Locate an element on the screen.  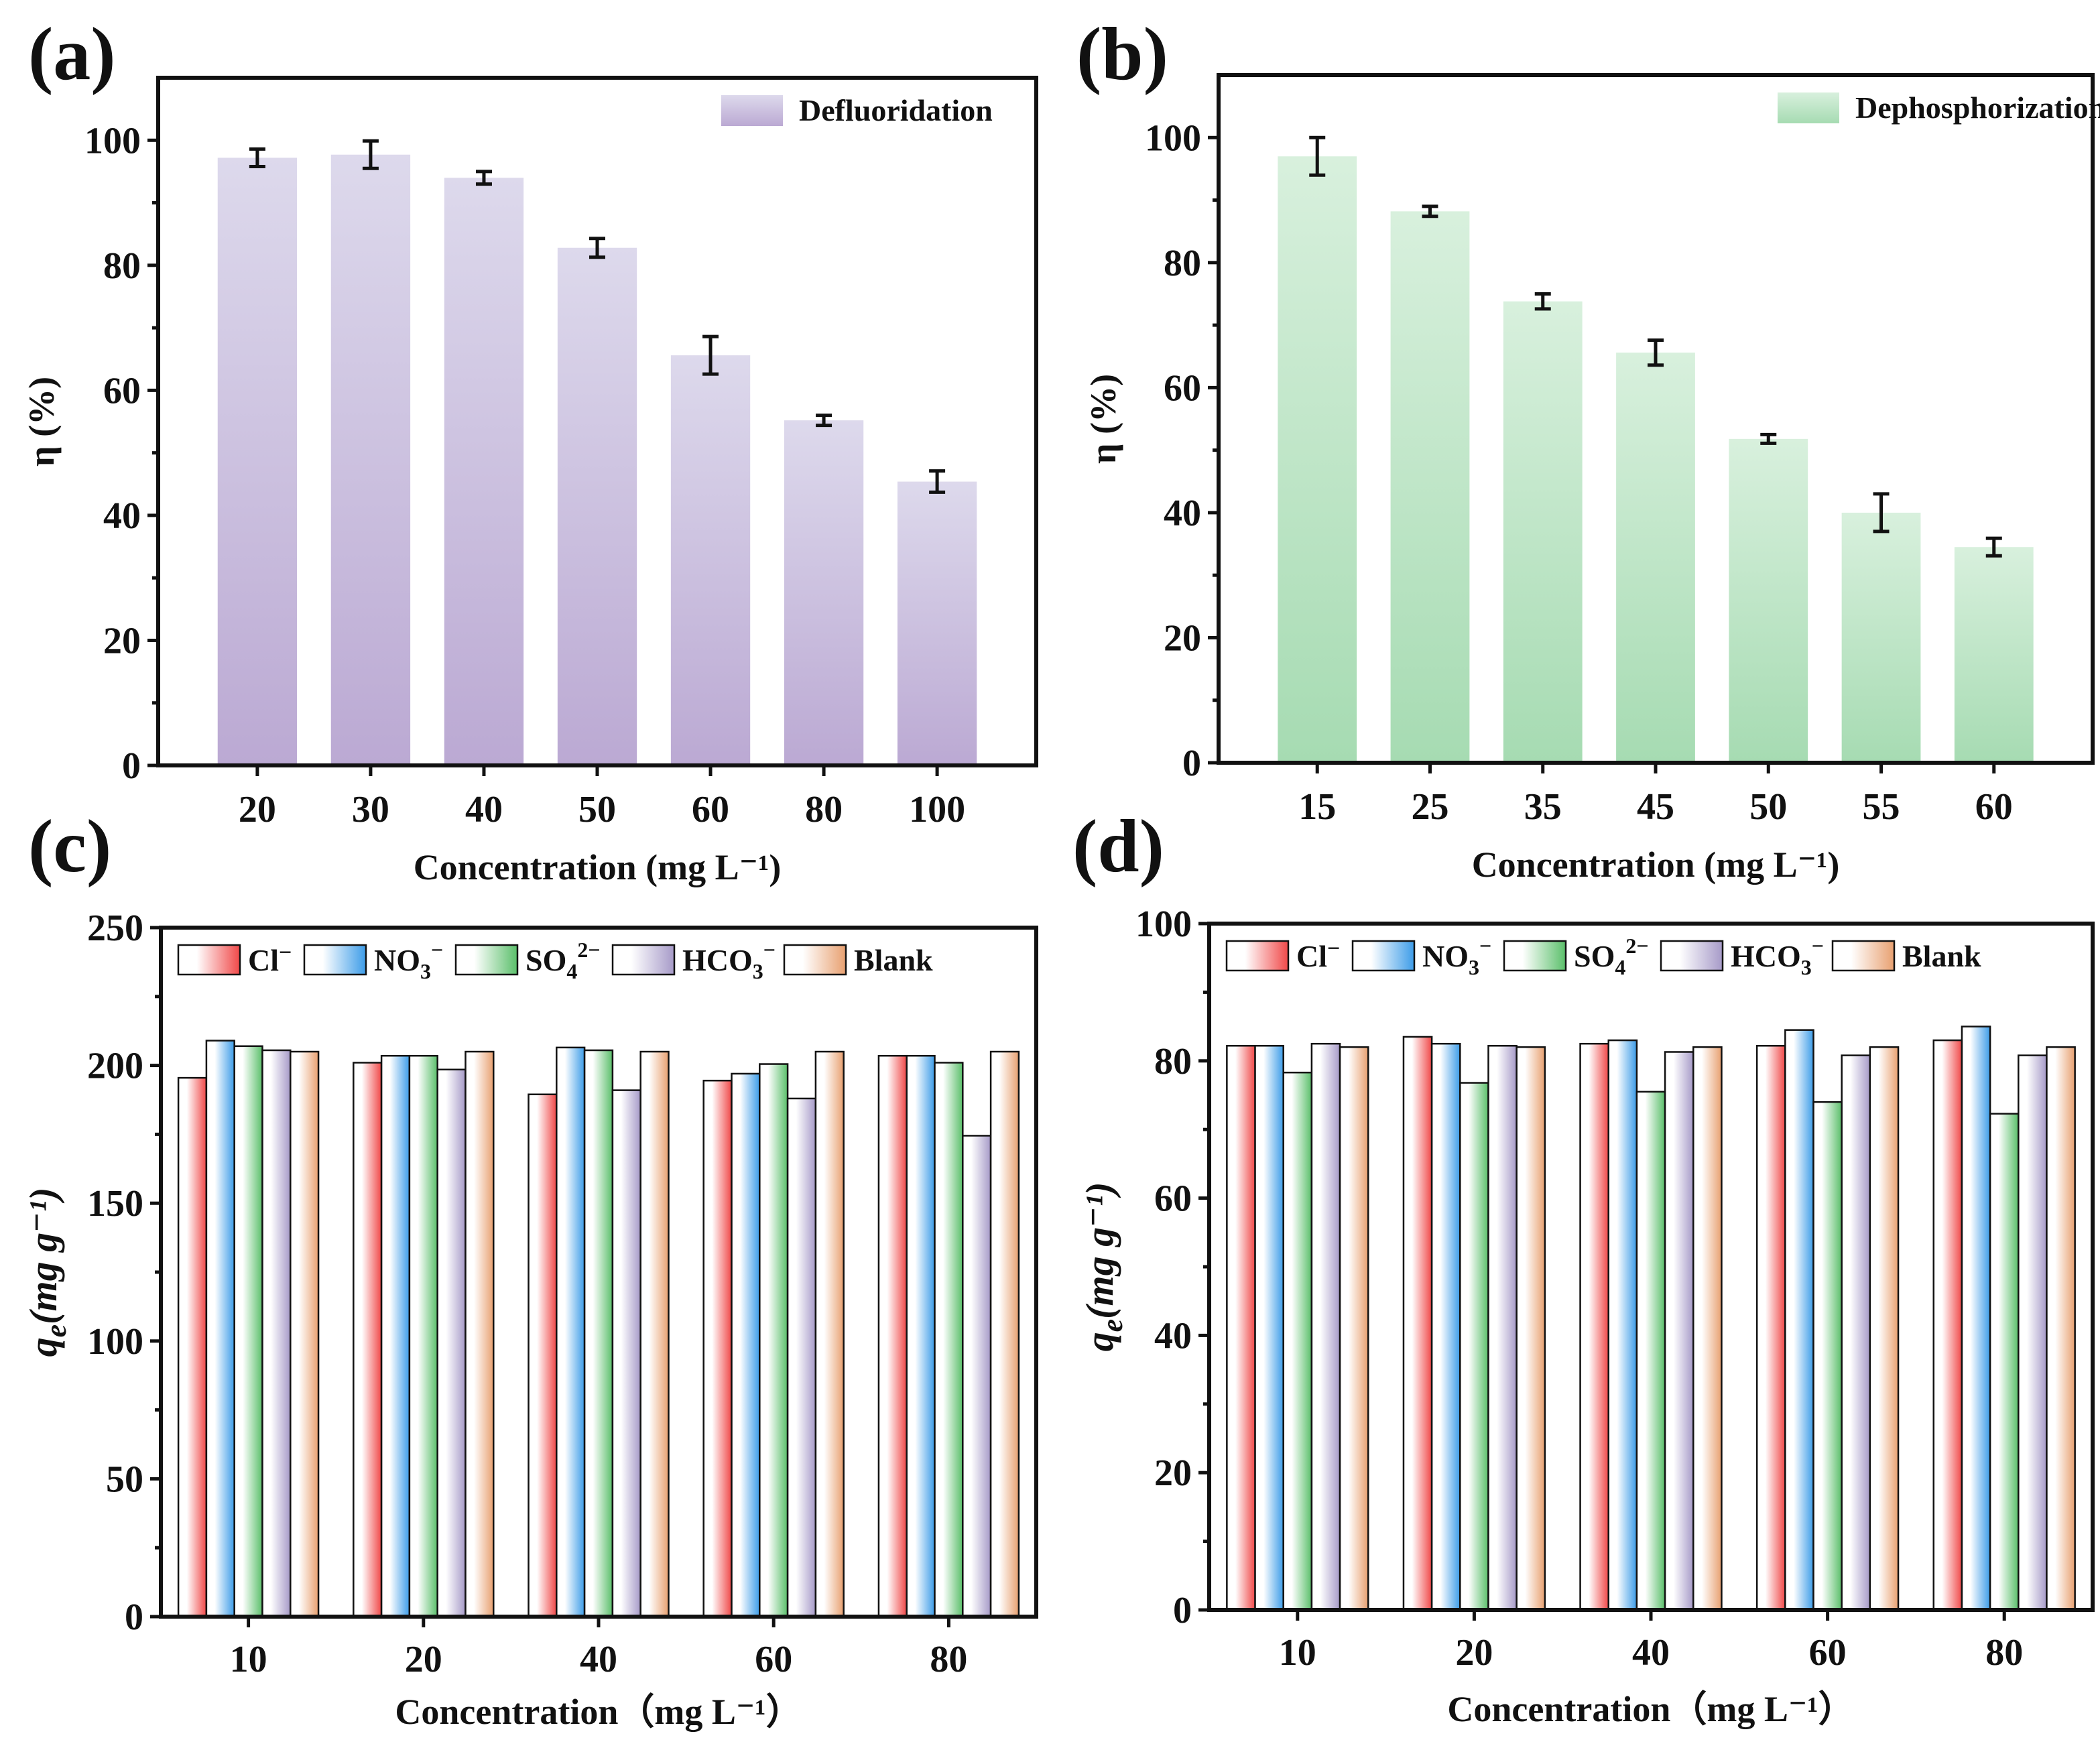
panel-label: (c) is located at coordinates (69, 847).